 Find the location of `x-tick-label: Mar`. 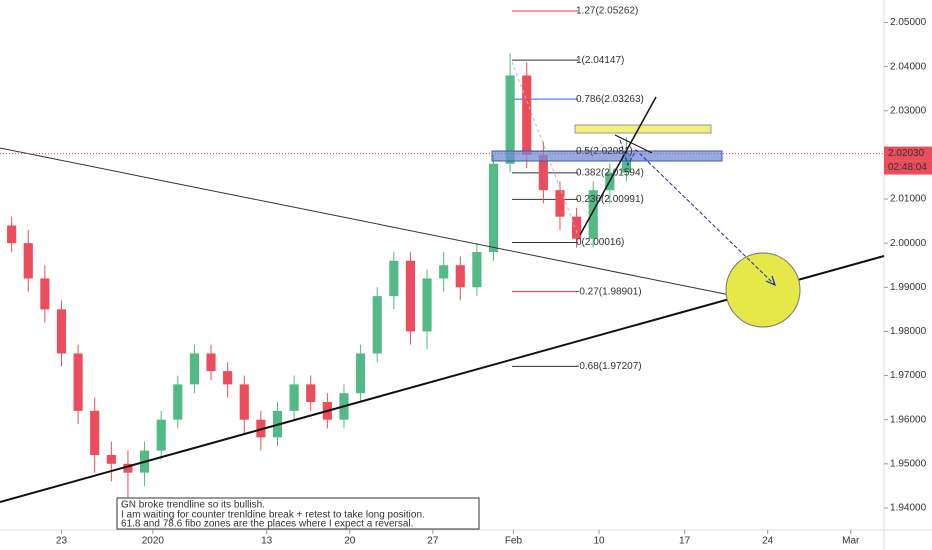

x-tick-label: Mar is located at coordinates (851, 541).